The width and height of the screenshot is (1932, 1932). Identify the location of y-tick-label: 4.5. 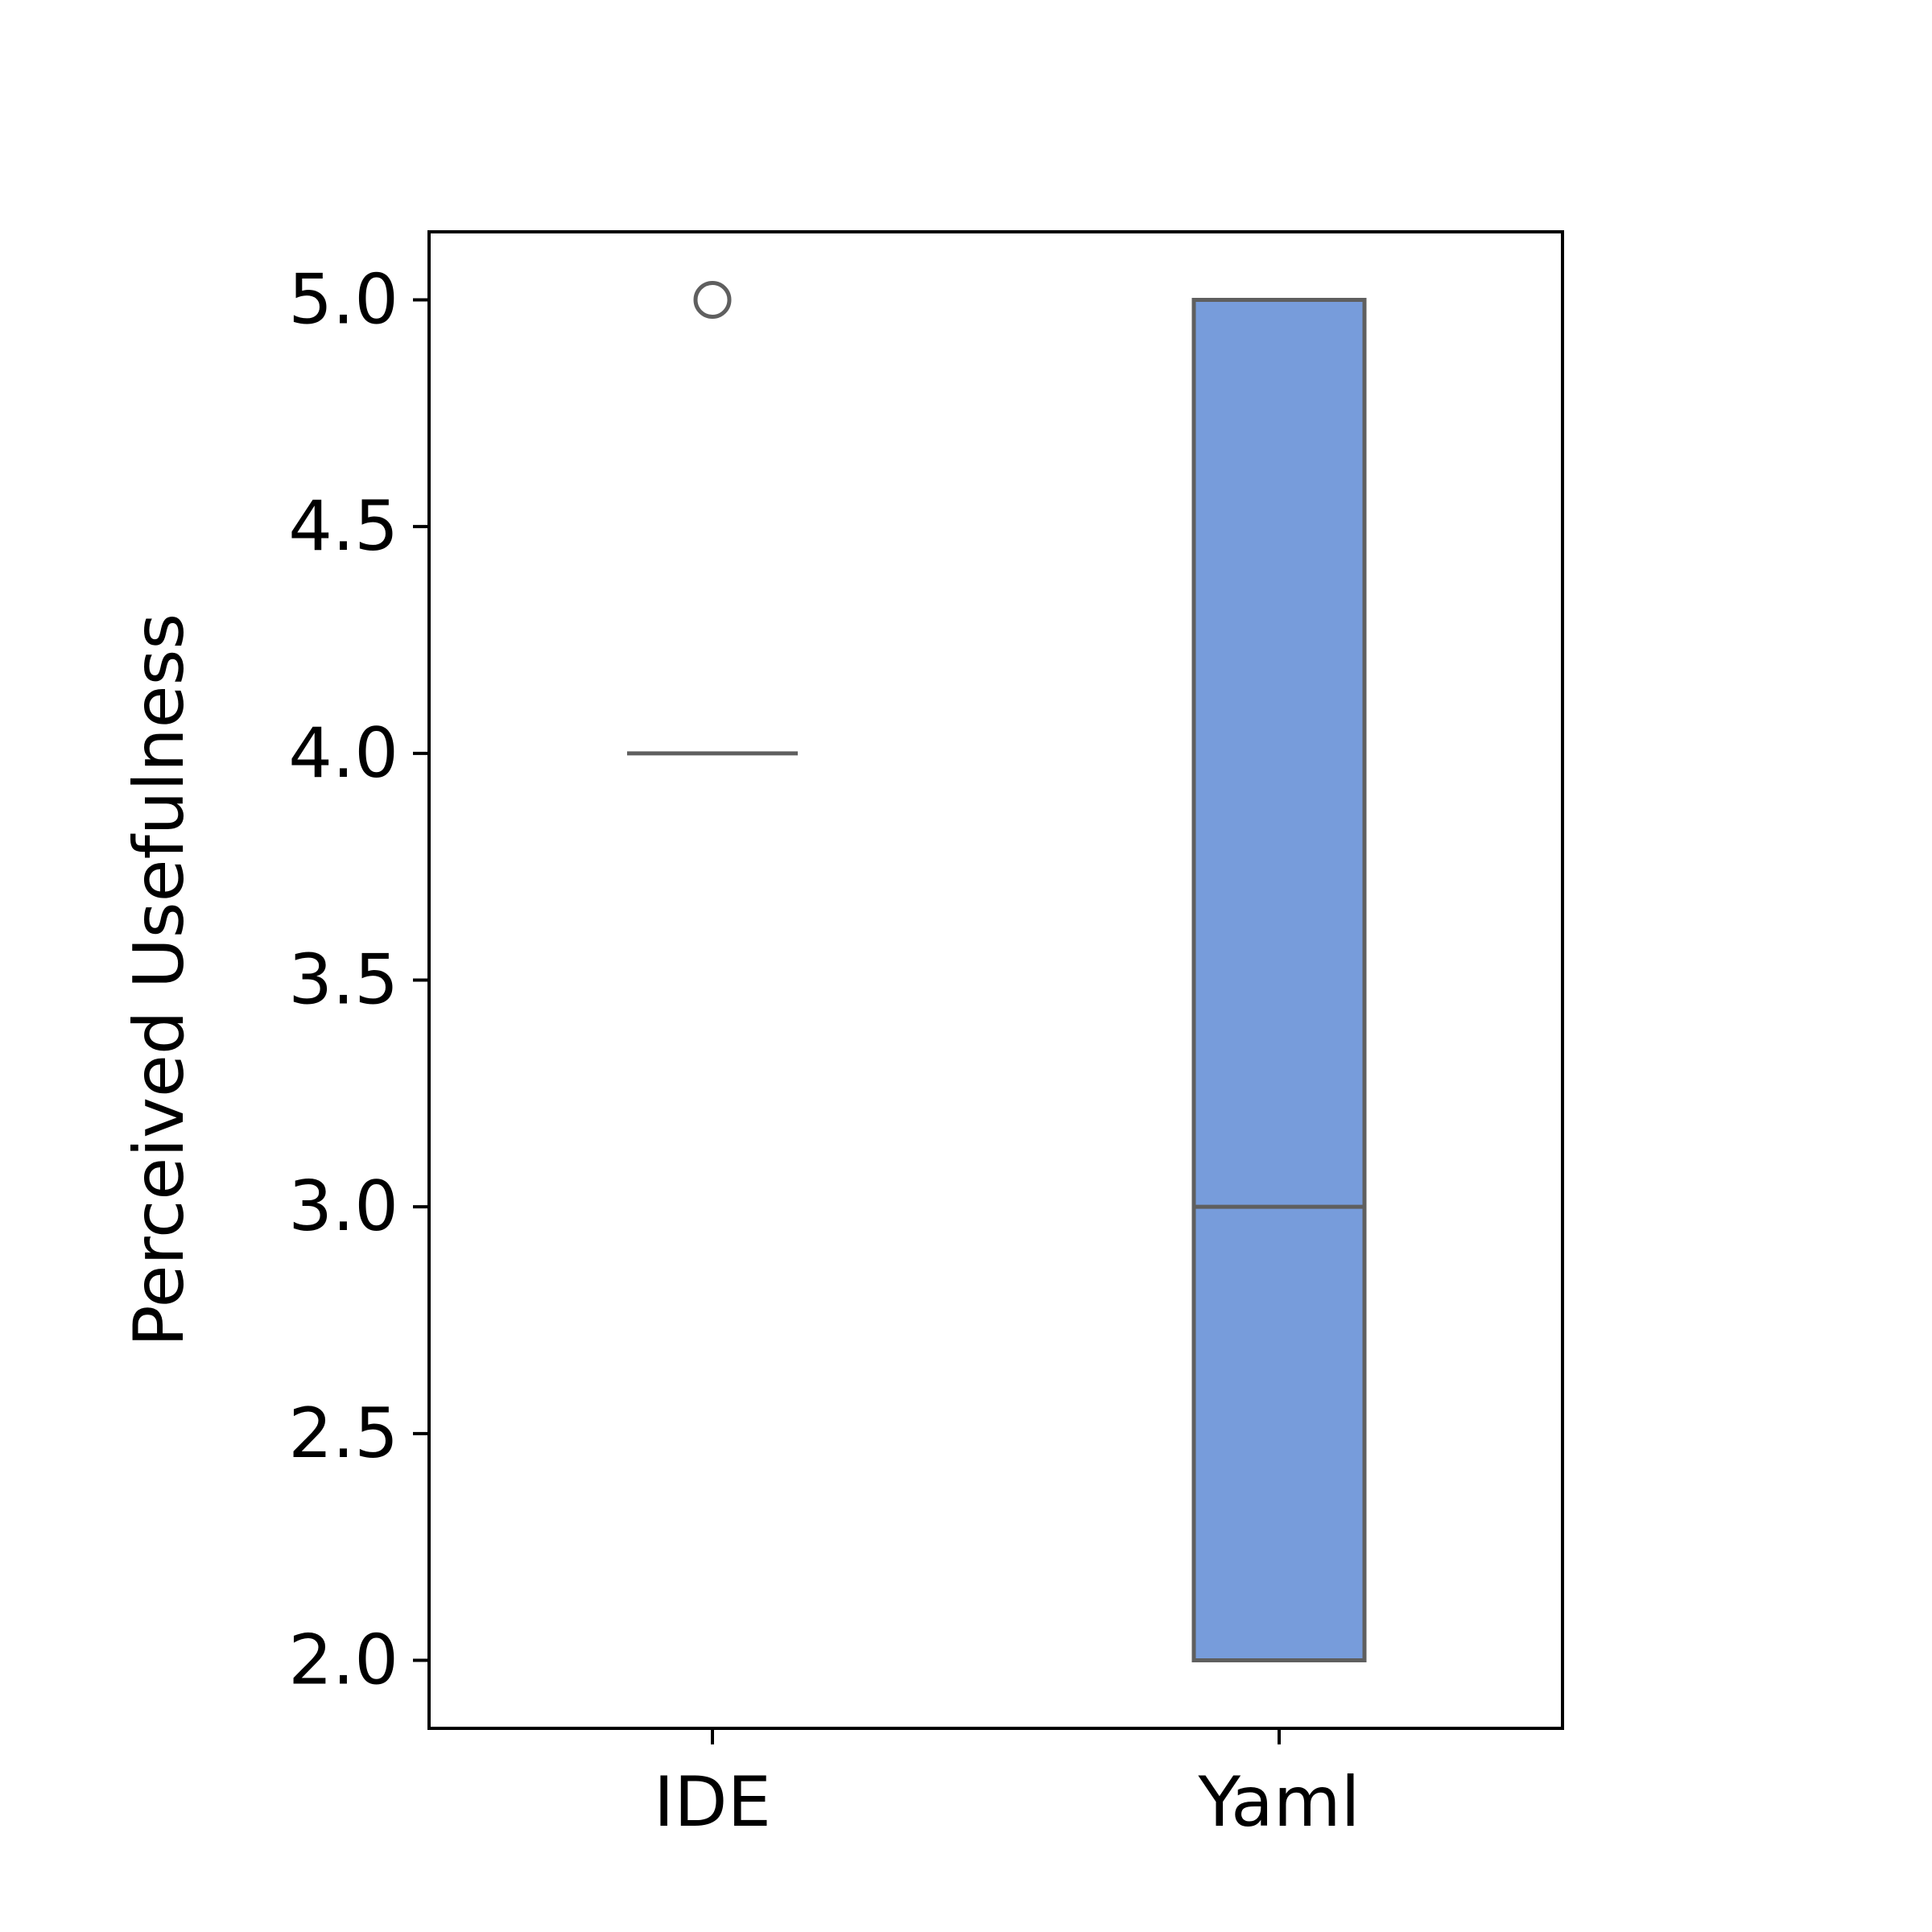
(343, 526).